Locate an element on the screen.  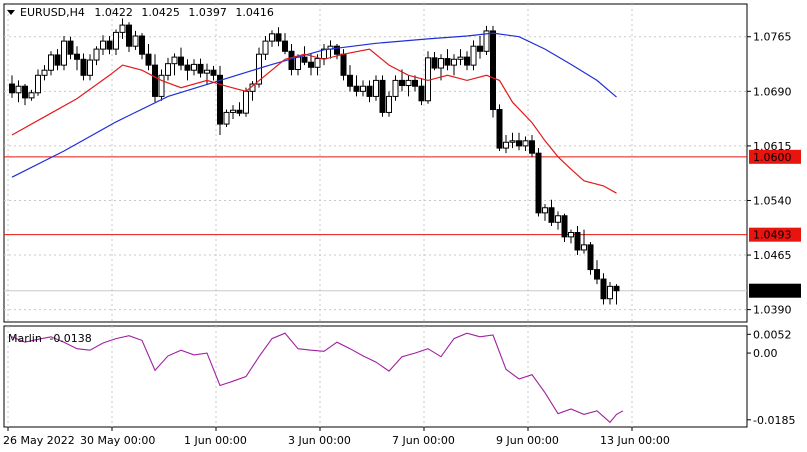
oscillator-axis: 0.0052 0.00 -0.0185 is located at coordinates (771, 377).